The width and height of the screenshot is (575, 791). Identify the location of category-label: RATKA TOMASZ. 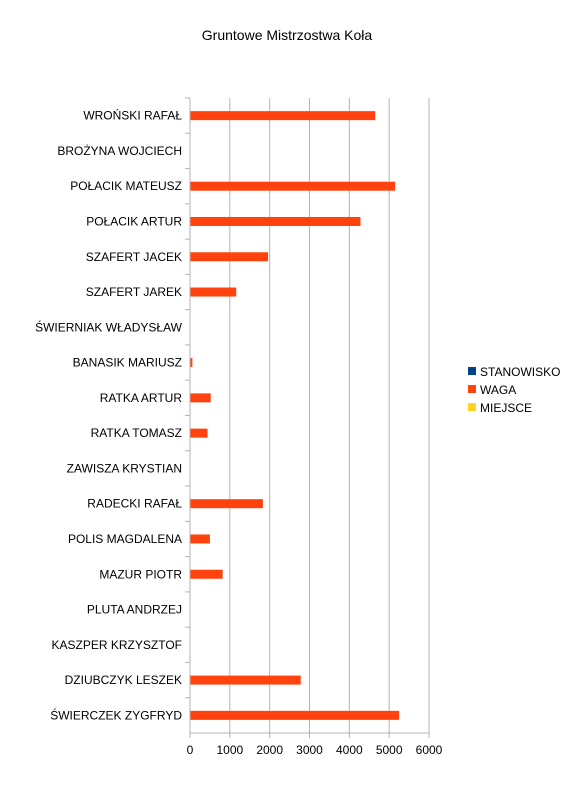
(136, 433).